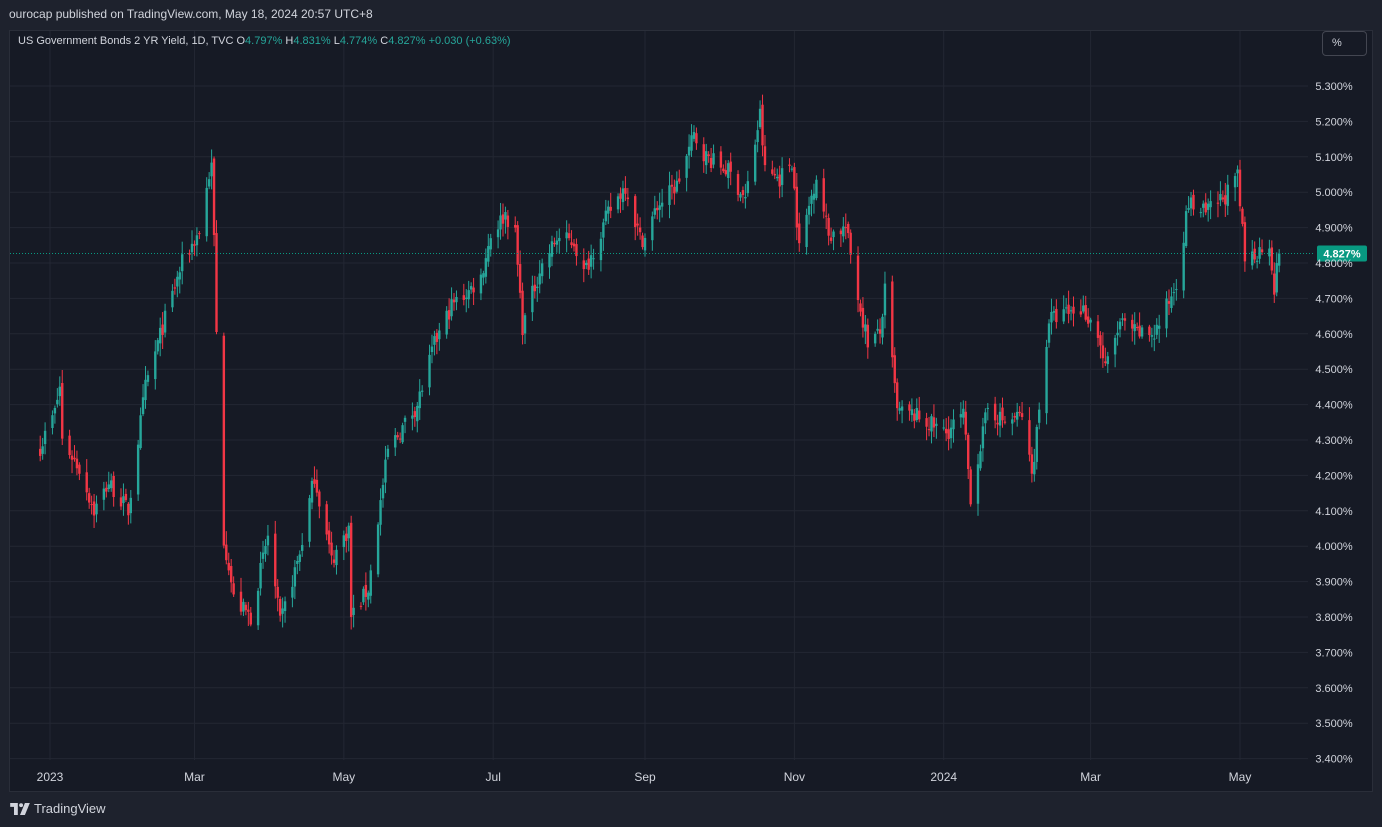 This screenshot has width=1382, height=827. What do you see at coordinates (1334, 547) in the screenshot?
I see `y-tick-label: 4.000%` at bounding box center [1334, 547].